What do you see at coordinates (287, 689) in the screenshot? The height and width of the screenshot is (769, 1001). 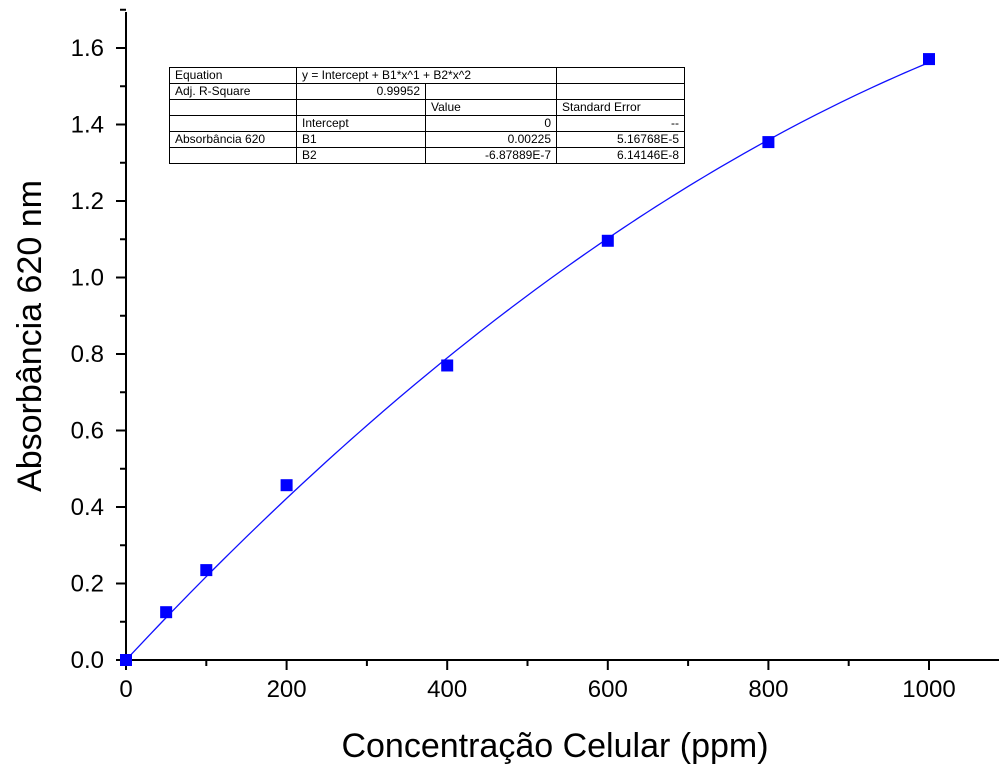 I see `x-tick-label: 200` at bounding box center [287, 689].